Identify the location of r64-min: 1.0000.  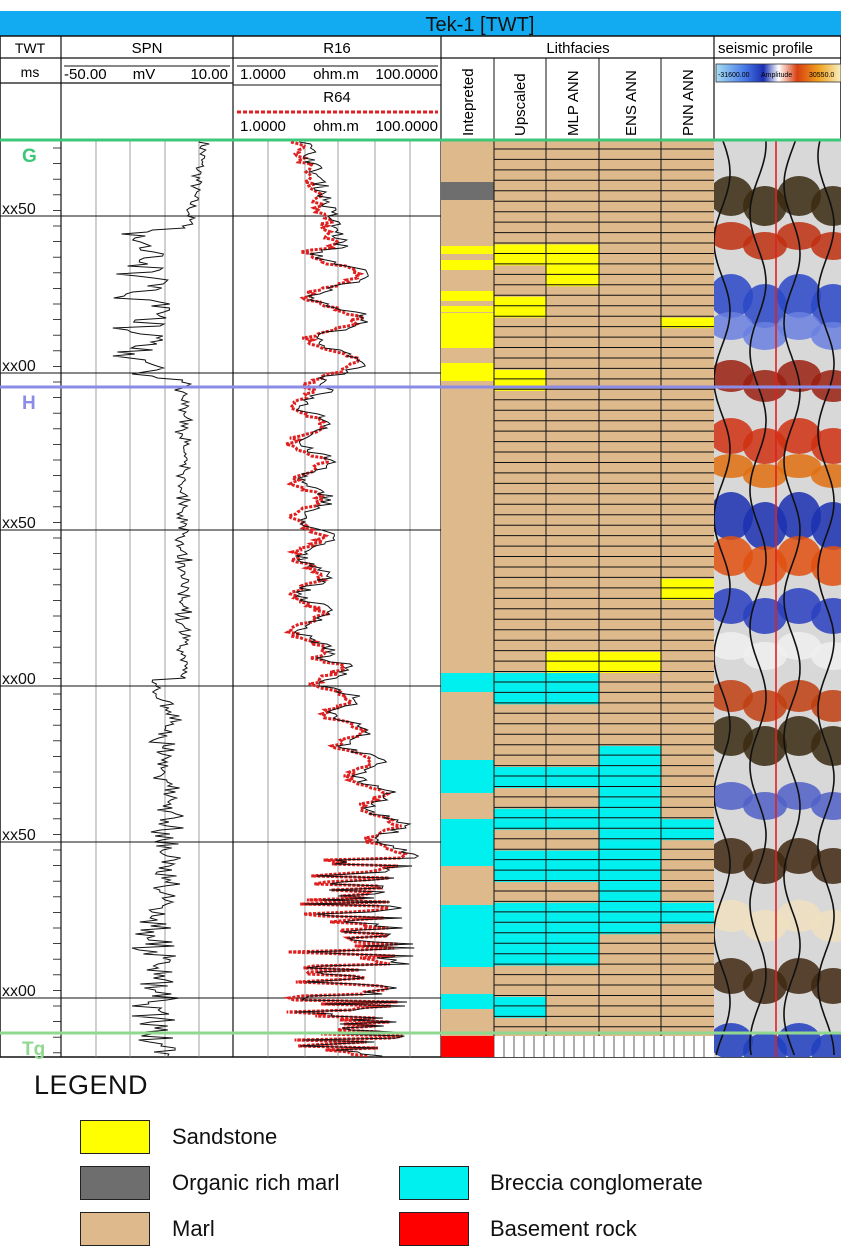
(263, 126).